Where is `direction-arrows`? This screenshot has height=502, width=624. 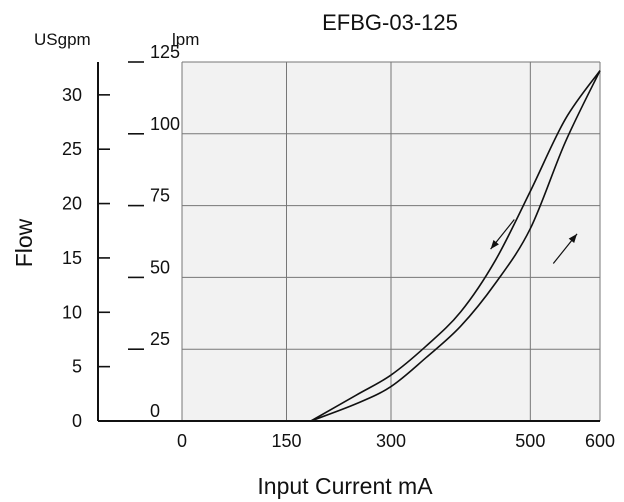 direction-arrows is located at coordinates (534, 241).